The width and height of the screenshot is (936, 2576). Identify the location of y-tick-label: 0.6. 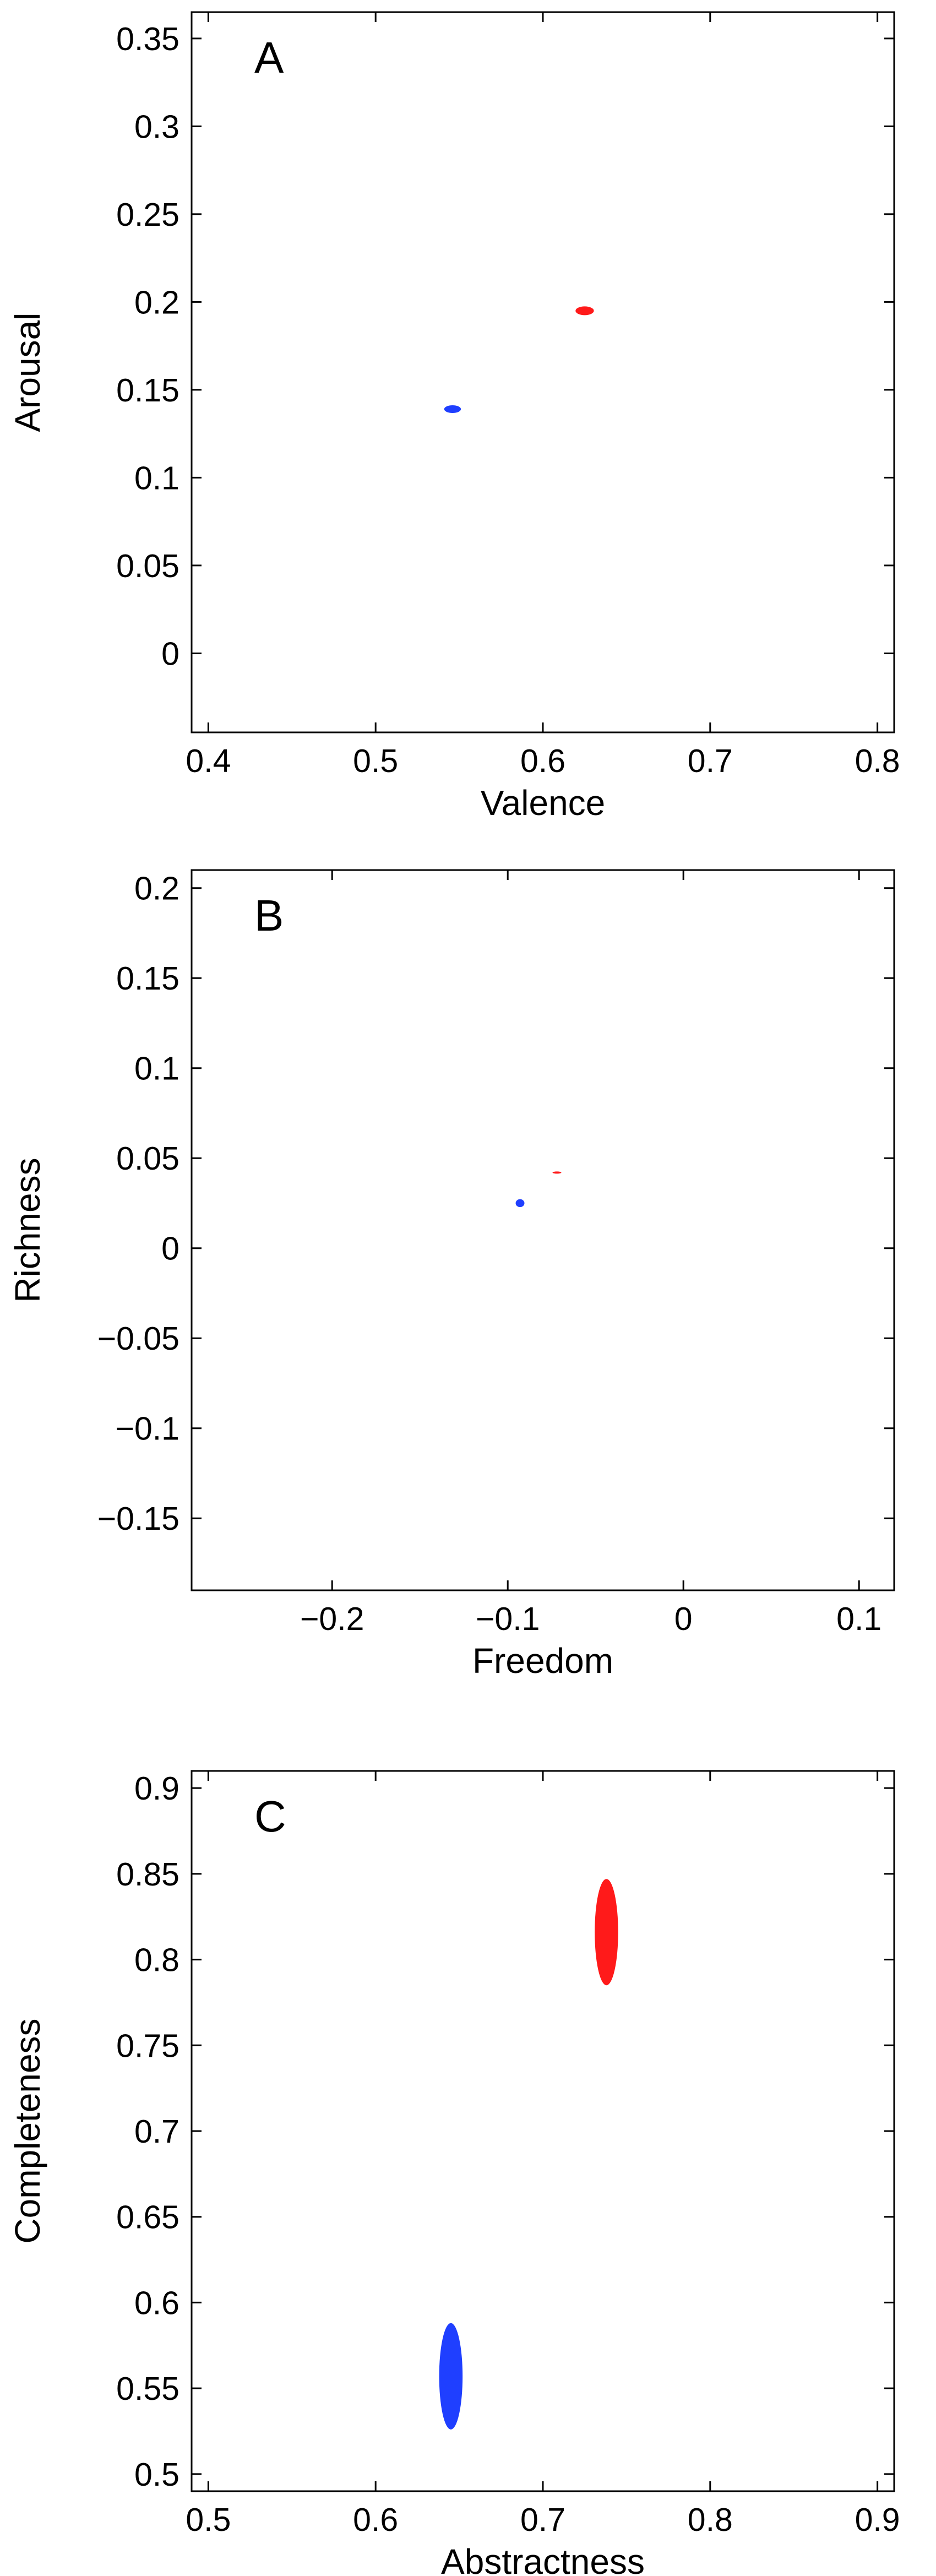
(156, 2303).